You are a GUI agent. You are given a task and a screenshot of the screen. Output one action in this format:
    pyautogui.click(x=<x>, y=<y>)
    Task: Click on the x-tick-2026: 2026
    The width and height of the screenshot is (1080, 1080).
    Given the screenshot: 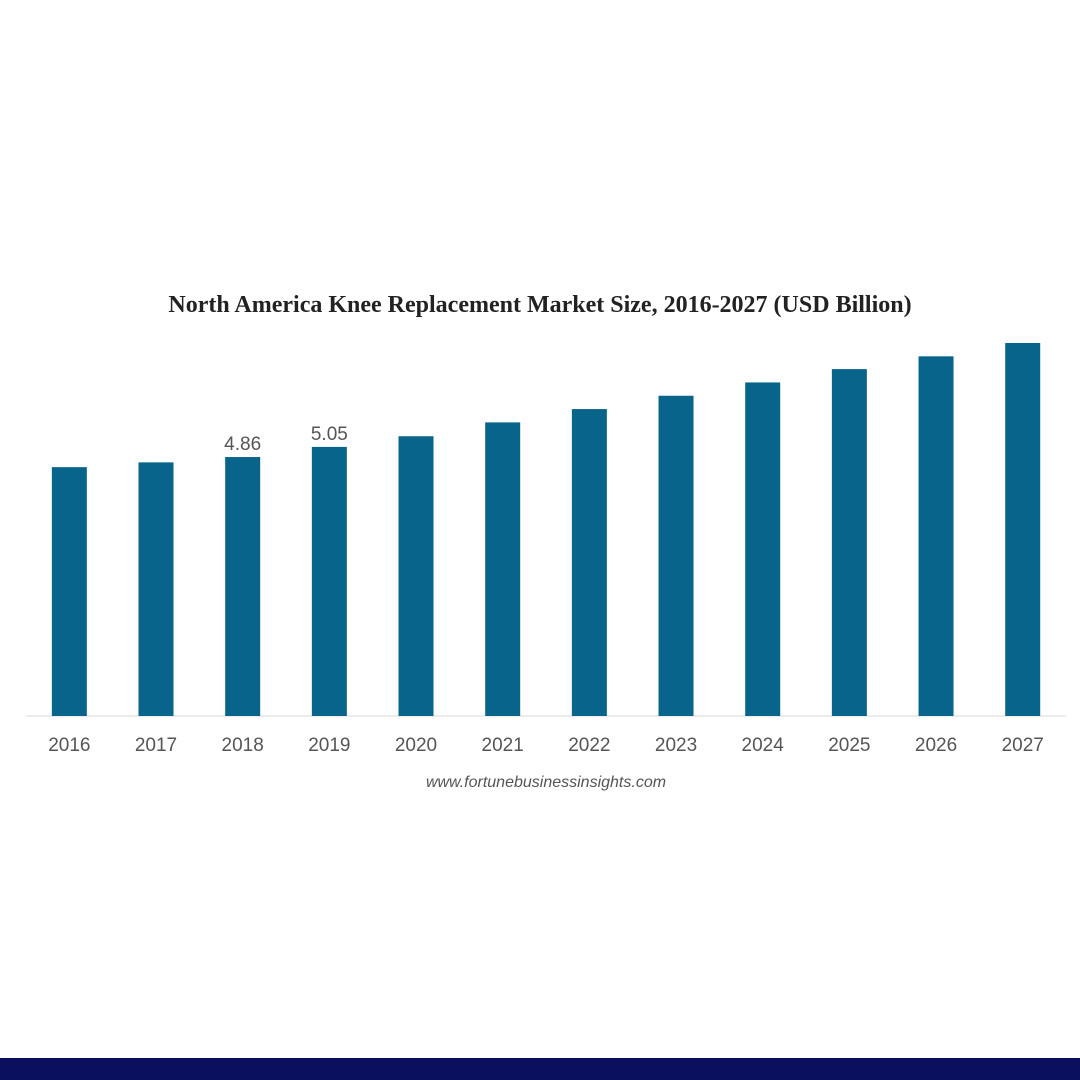 What is the action you would take?
    pyautogui.click(x=936, y=745)
    